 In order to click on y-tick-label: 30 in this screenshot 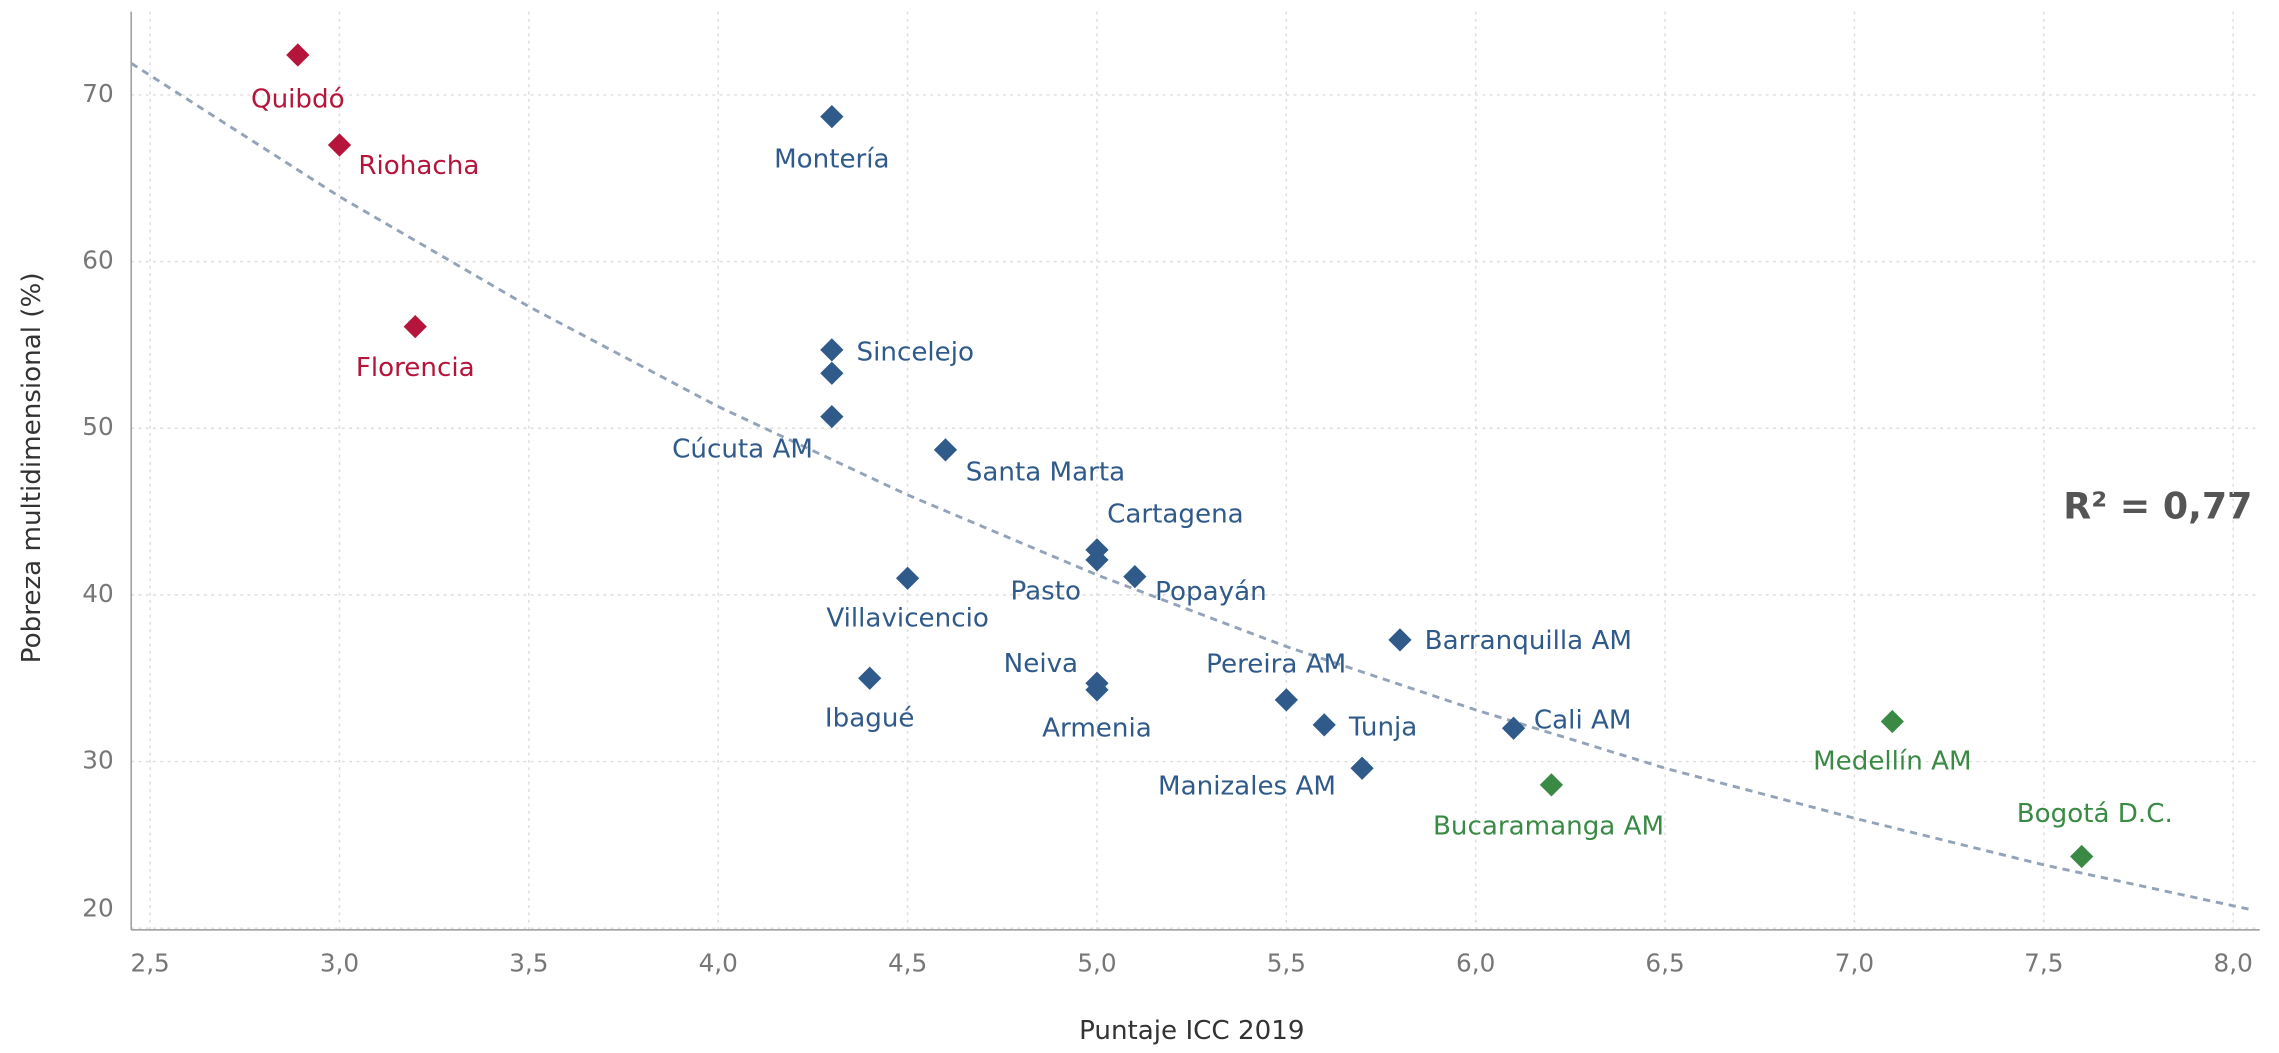, I will do `click(97, 760)`.